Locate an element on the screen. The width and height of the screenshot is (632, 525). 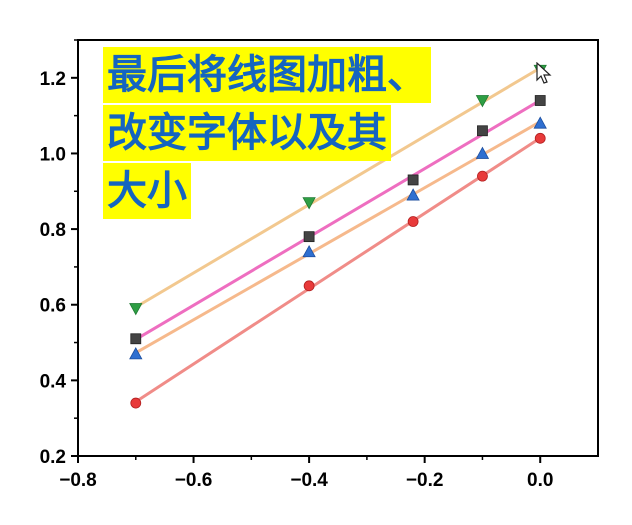
y-tick-label: 0.6 is located at coordinates (53, 306).